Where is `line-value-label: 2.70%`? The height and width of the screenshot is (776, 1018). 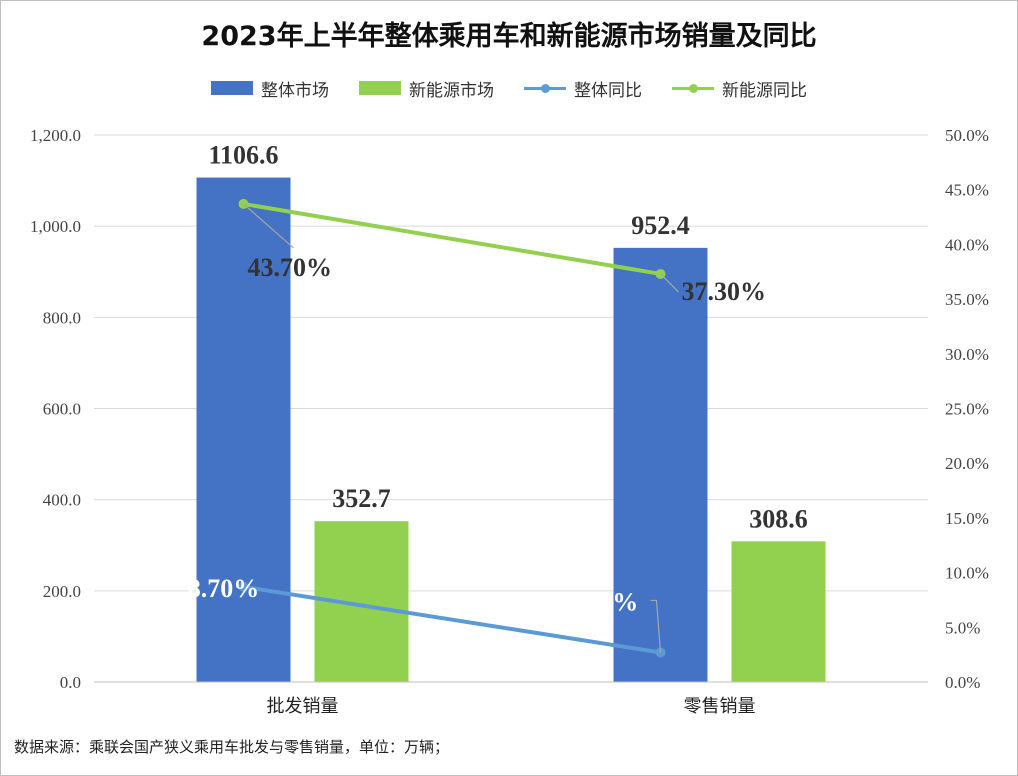
line-value-label: 2.70% is located at coordinates (603, 601).